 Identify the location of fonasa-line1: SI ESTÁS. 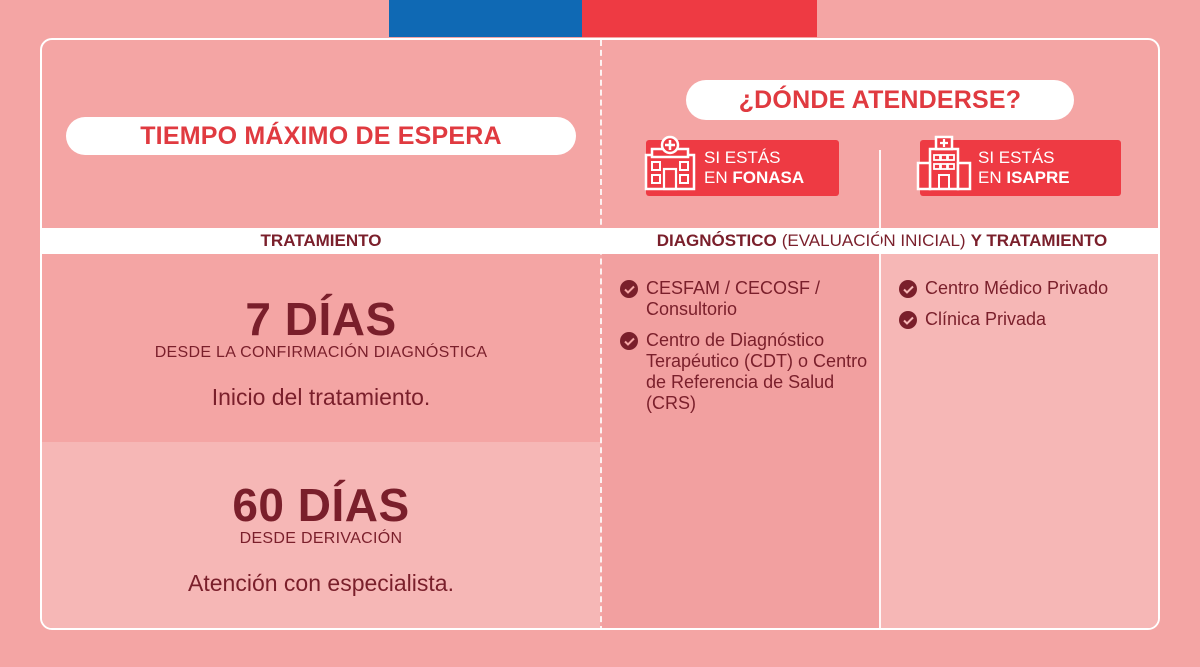
(742, 157).